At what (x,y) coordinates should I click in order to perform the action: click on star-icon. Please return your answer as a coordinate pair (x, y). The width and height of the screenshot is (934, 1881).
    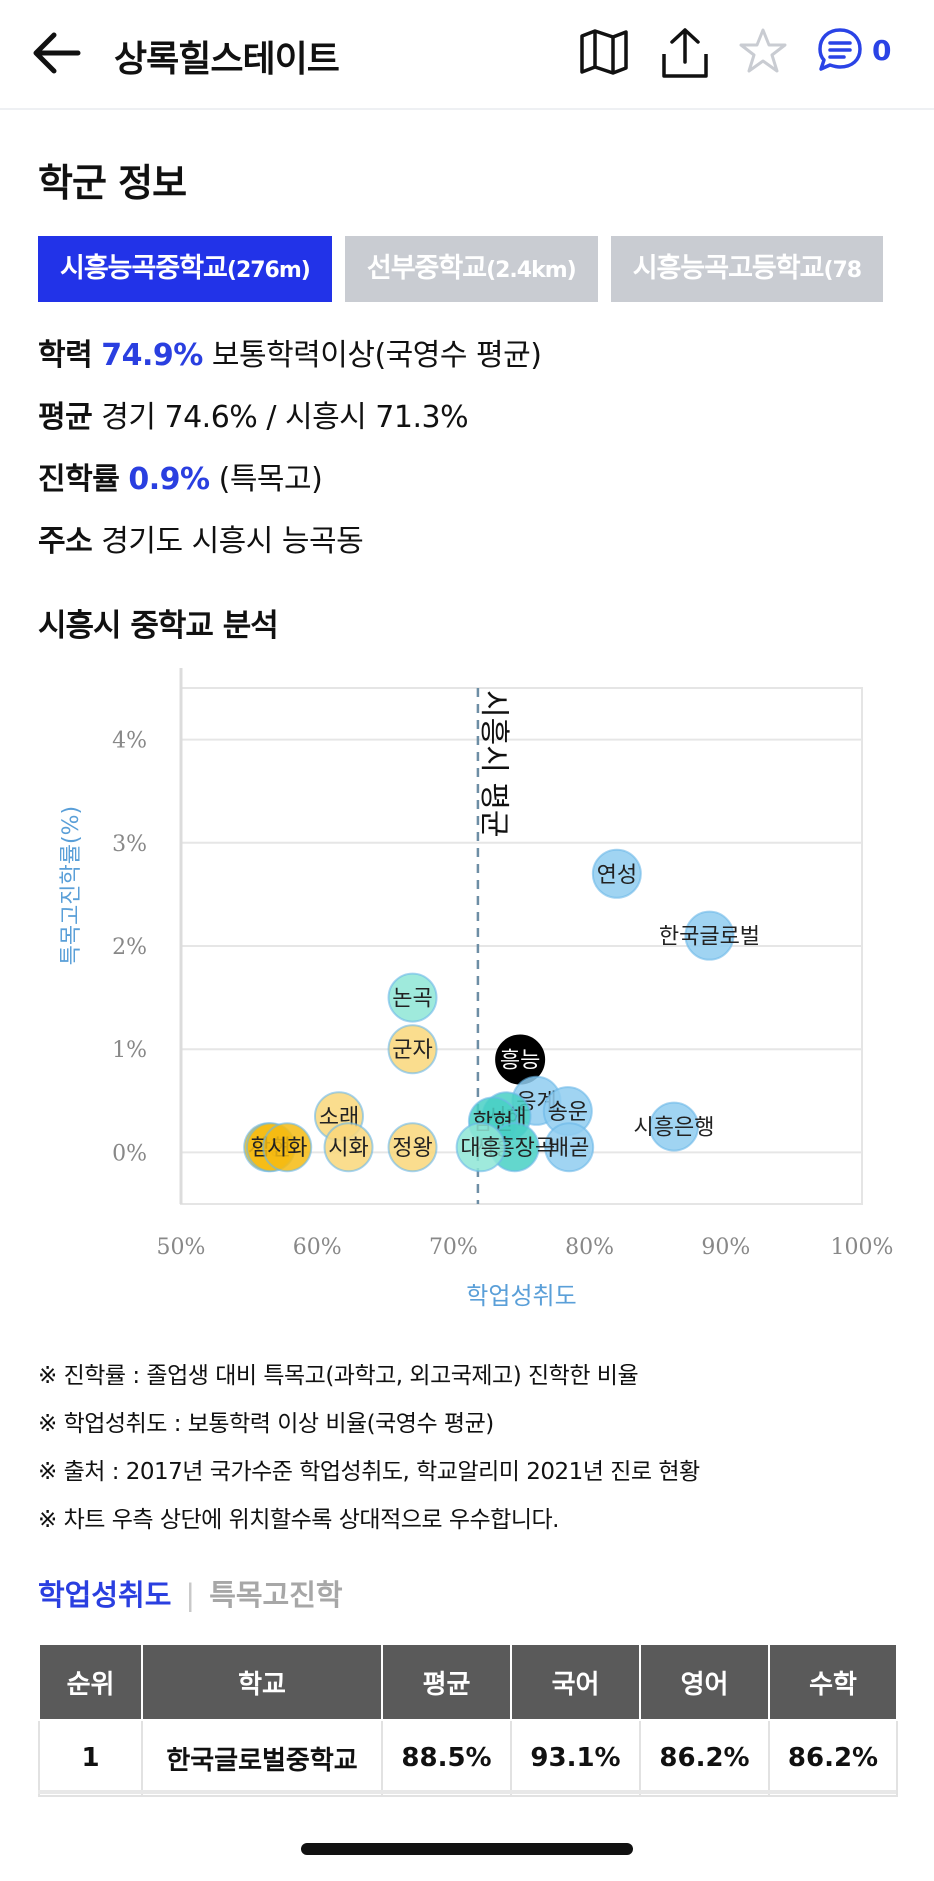
    Looking at the image, I should click on (763, 51).